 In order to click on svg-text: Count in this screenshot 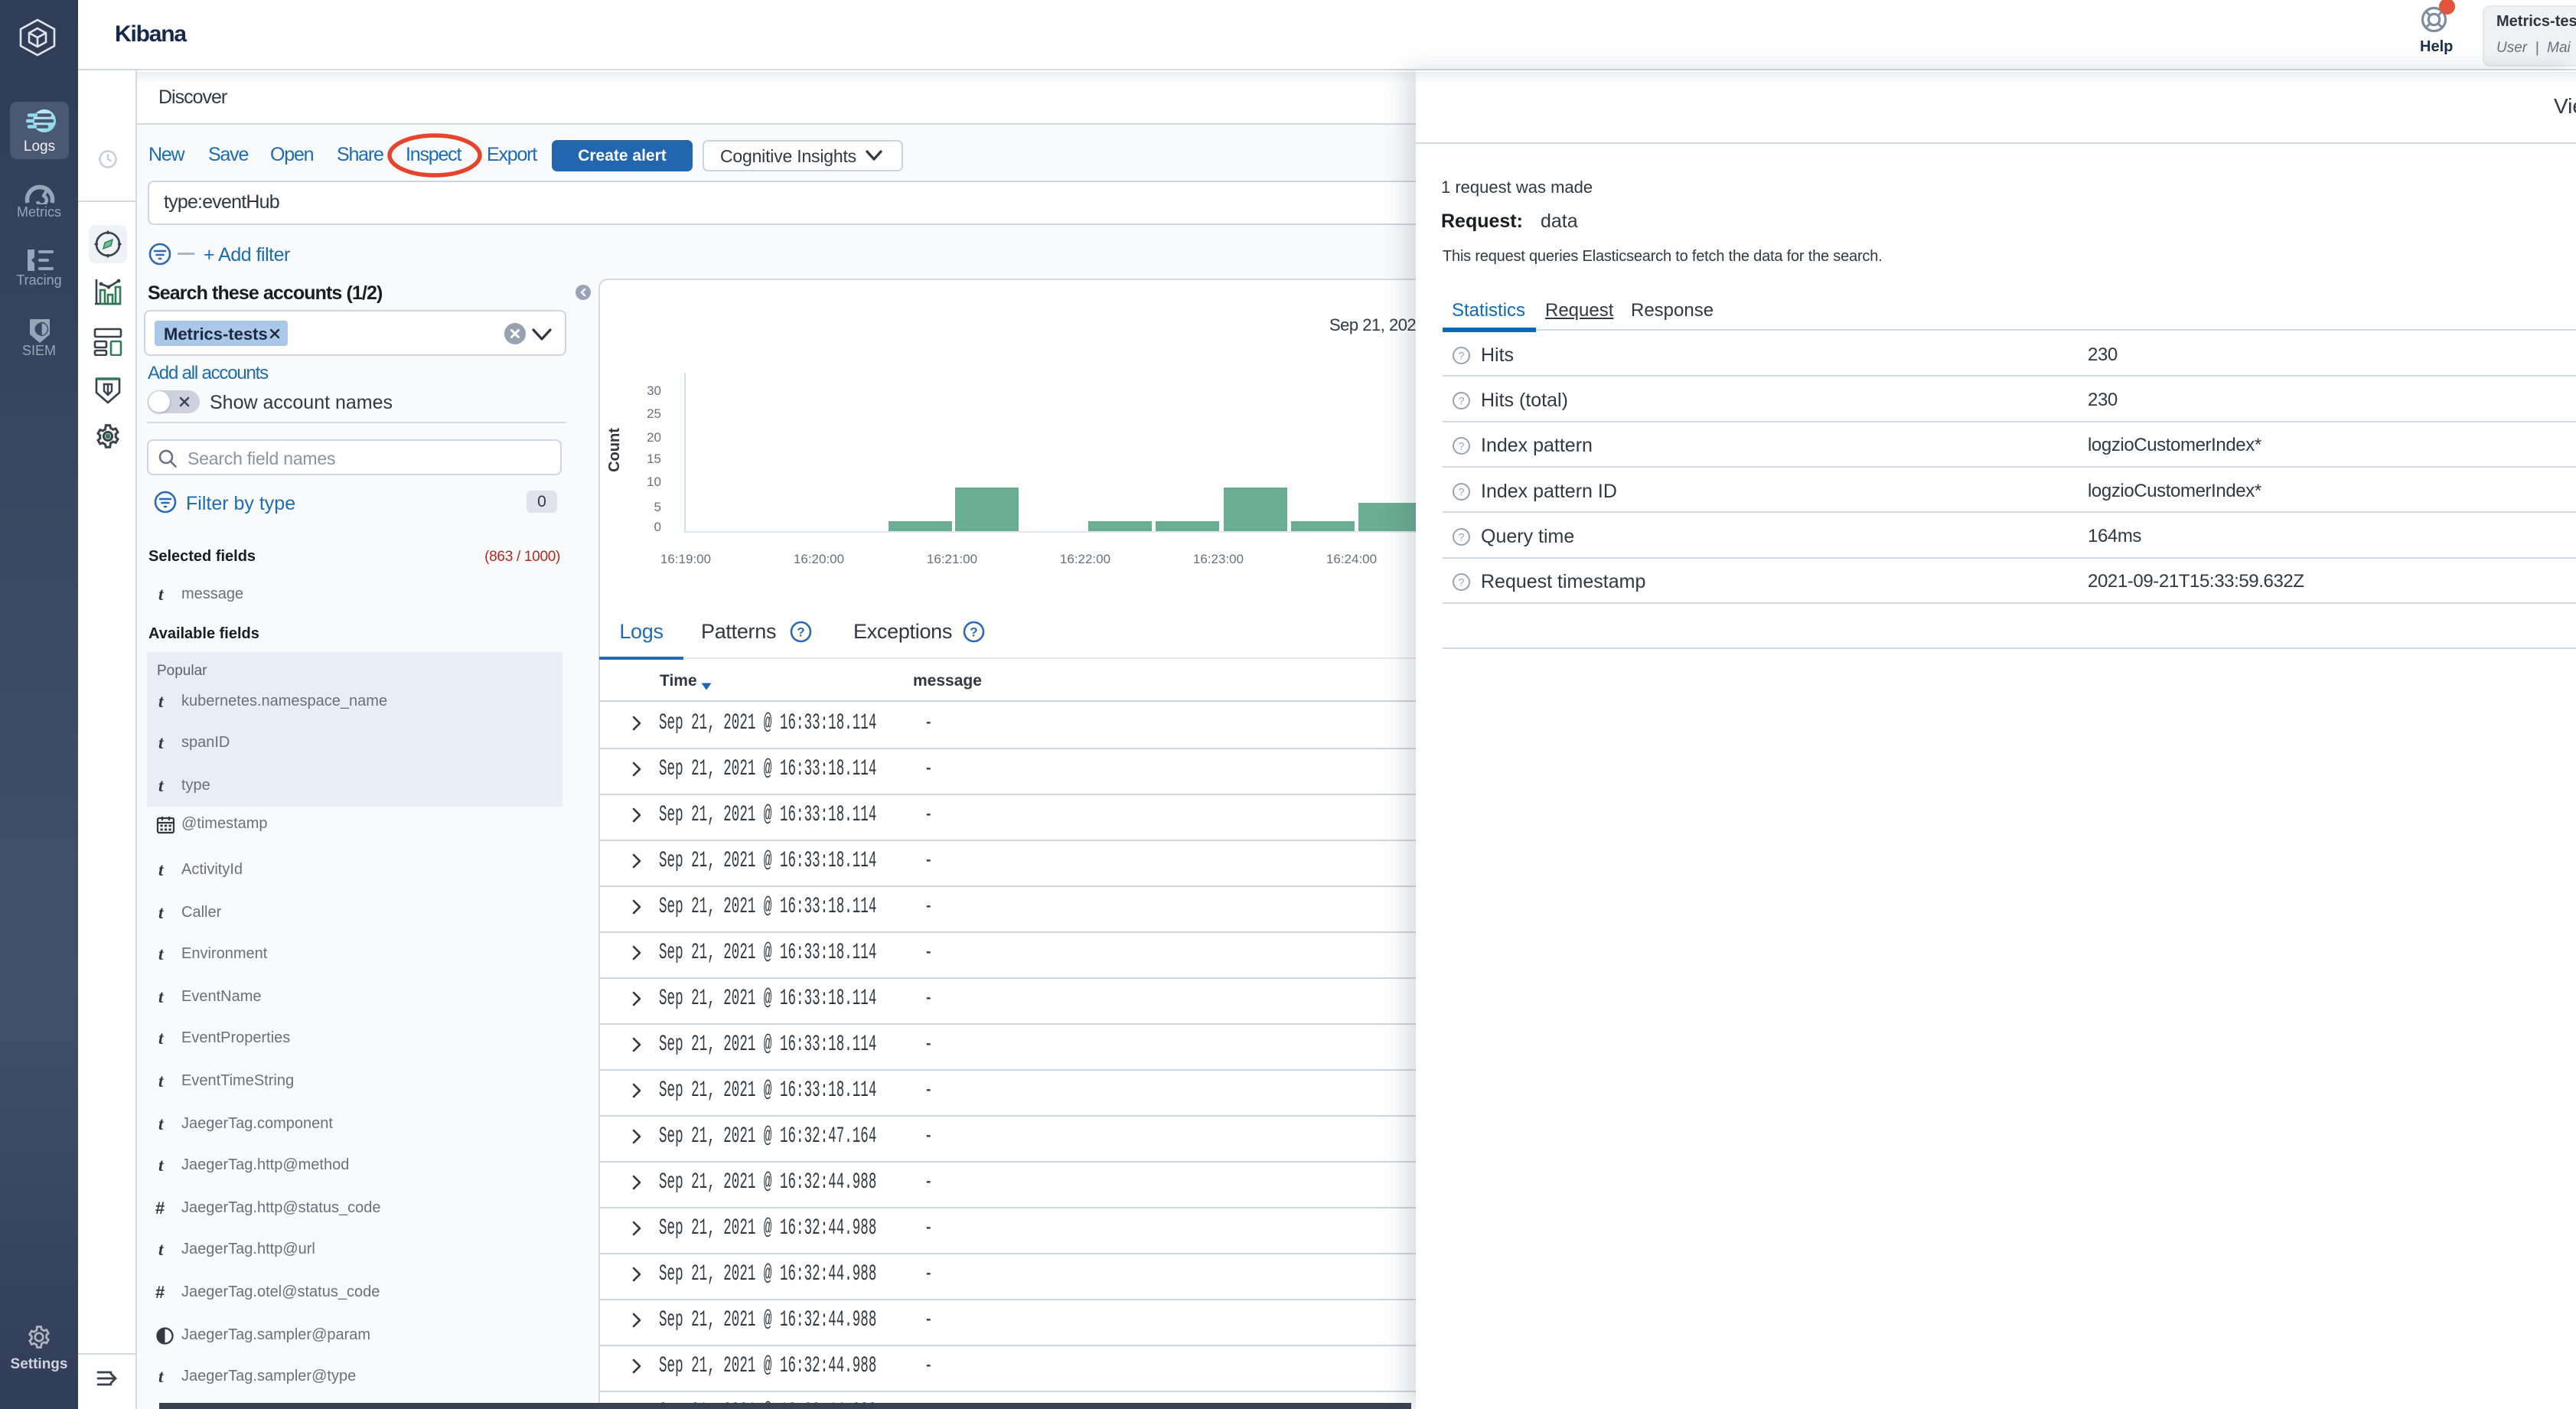, I will do `click(614, 450)`.